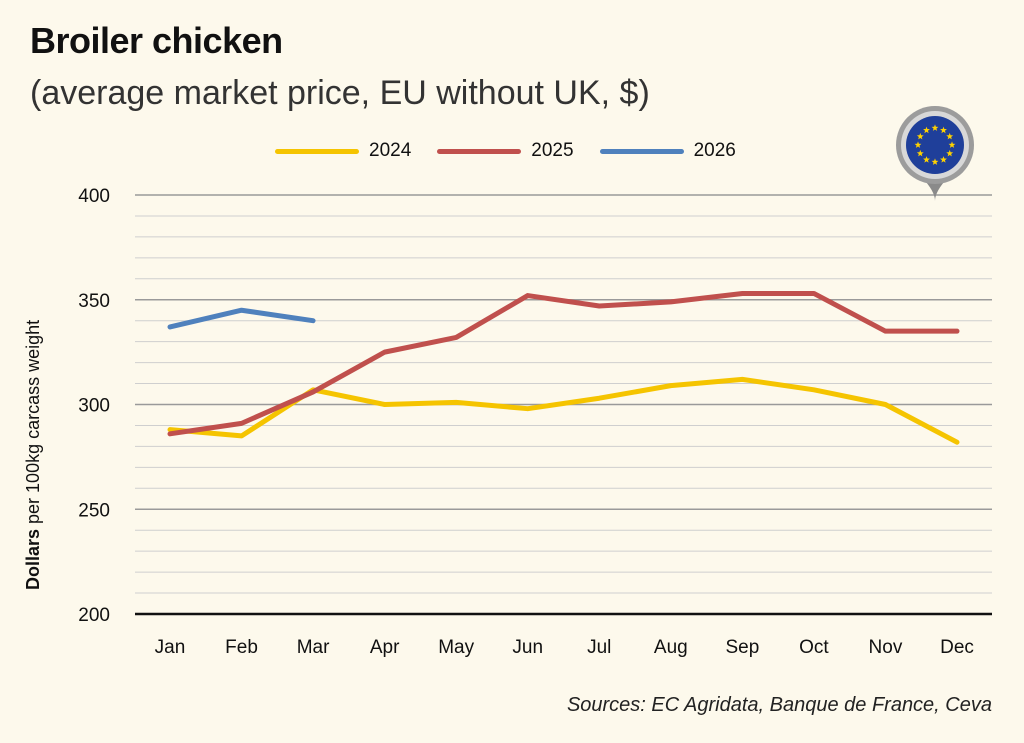 The image size is (1024, 743). What do you see at coordinates (94, 615) in the screenshot?
I see `y-tick-label: 200` at bounding box center [94, 615].